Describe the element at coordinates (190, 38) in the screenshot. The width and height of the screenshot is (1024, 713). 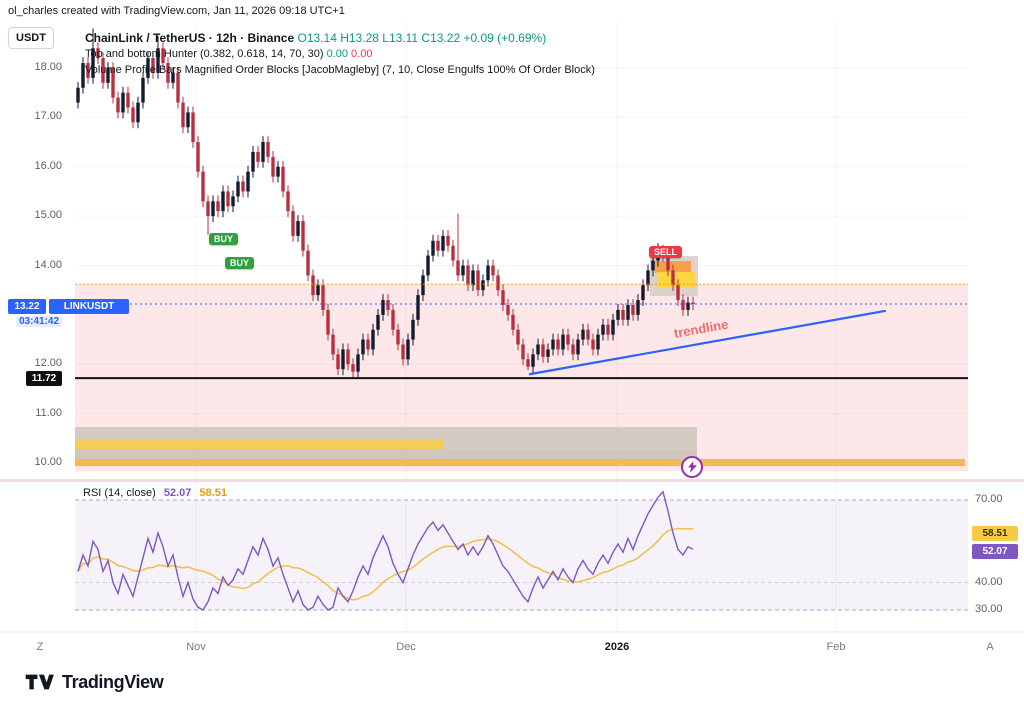
I see `symbol-title: ChainLink / TetherUS · 12h · Binance` at that location.